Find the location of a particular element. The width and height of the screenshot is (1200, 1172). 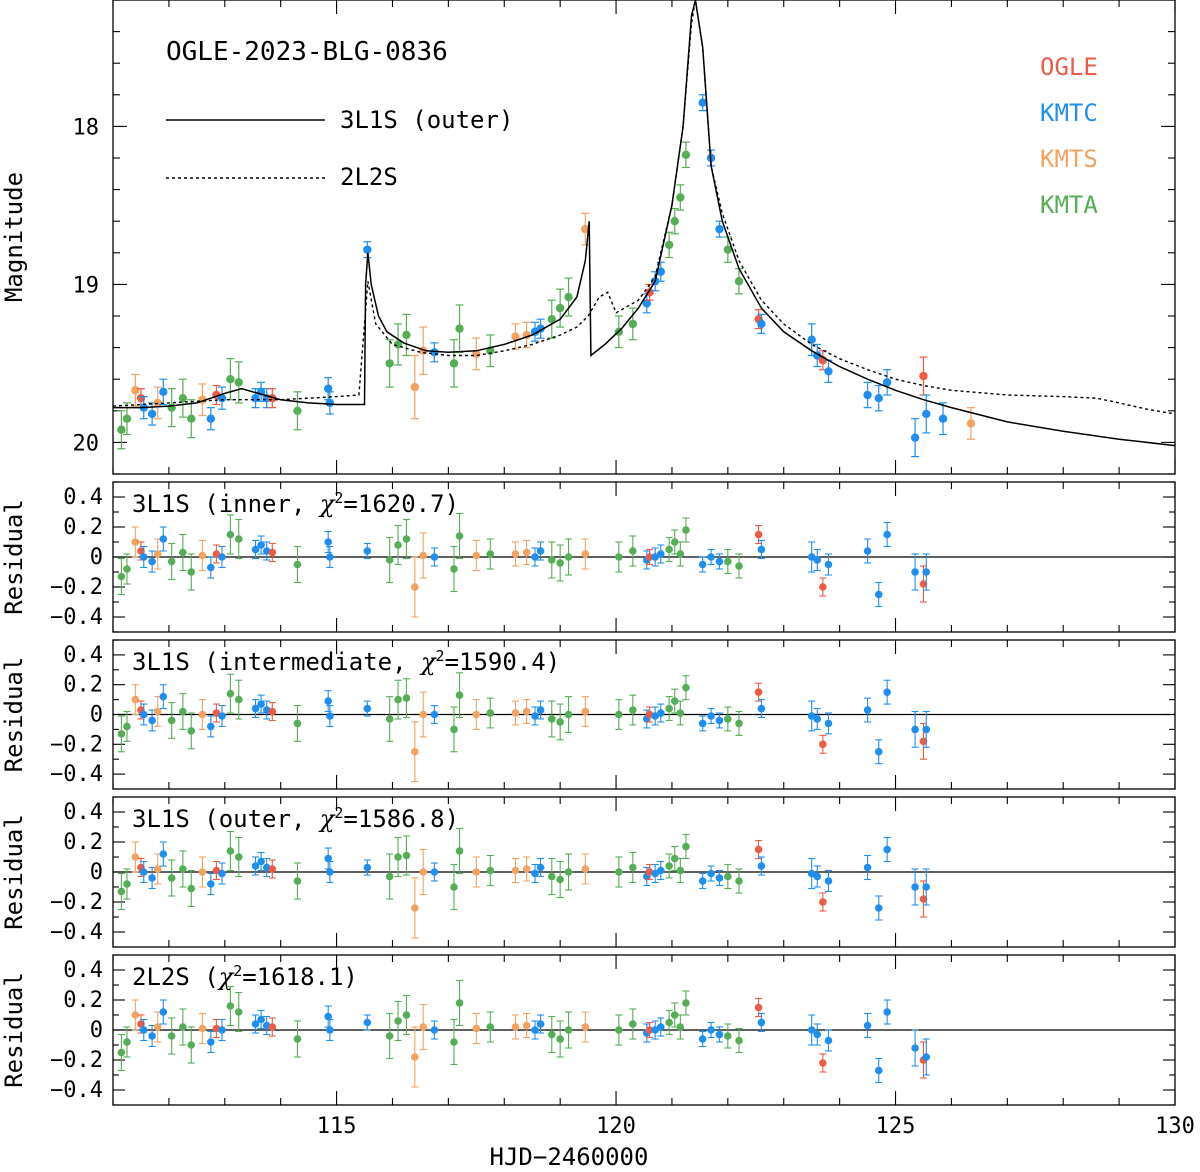

y-tick-label: −0.4 is located at coordinates (76, 774).